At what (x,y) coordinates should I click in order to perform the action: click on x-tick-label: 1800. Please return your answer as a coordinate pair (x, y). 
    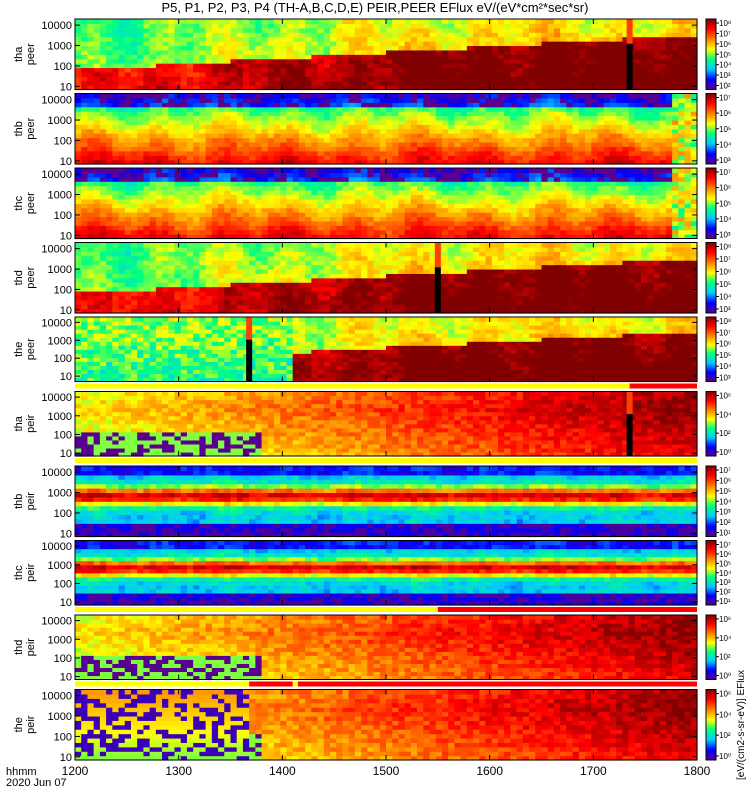
    Looking at the image, I should click on (697, 771).